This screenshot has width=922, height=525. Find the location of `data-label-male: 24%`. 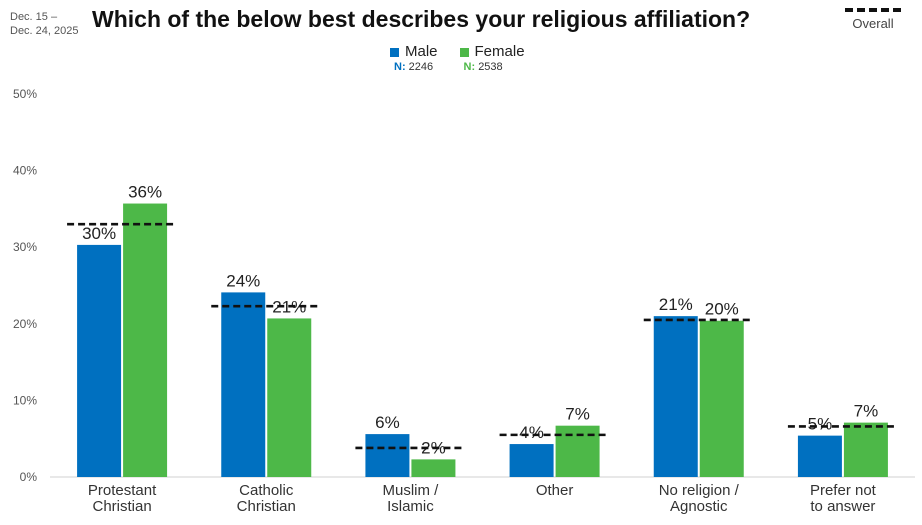

data-label-male: 24% is located at coordinates (243, 280).